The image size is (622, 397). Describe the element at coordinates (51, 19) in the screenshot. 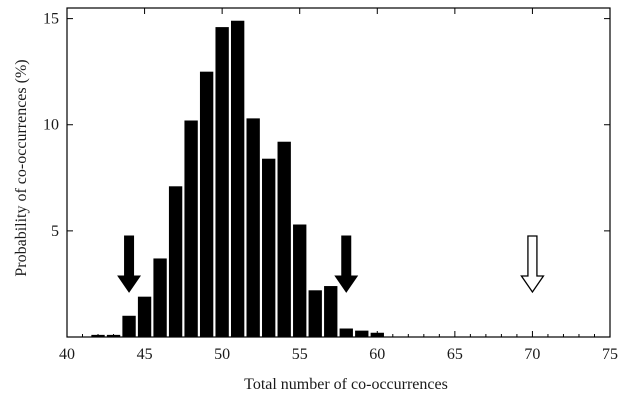

I see `y-tick-label: 15` at that location.